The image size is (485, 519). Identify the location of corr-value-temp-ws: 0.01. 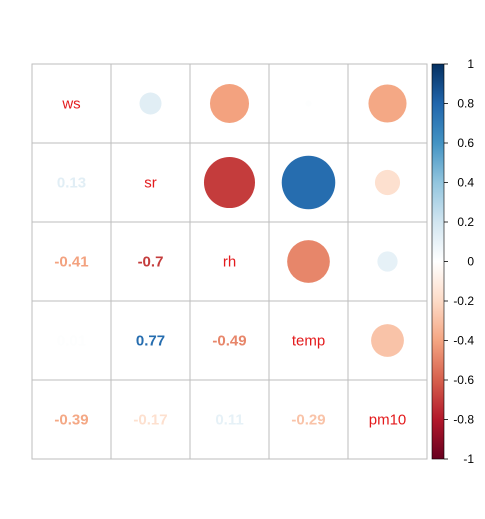
(71, 341).